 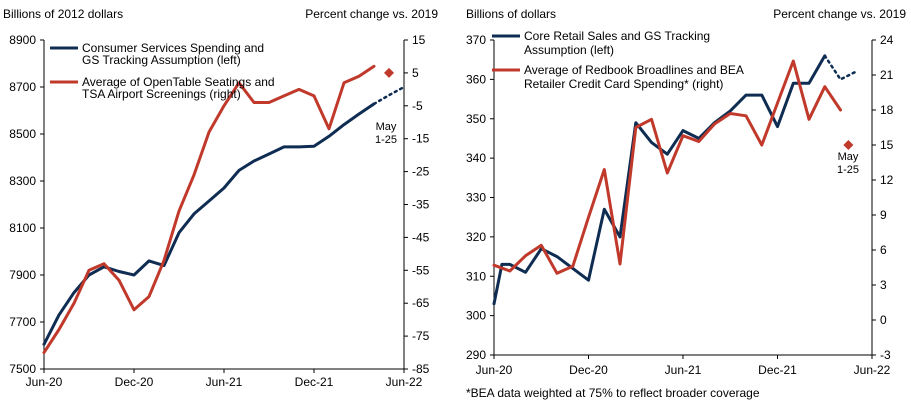 What do you see at coordinates (476, 158) in the screenshot?
I see `chart1-left-tick-label: 340` at bounding box center [476, 158].